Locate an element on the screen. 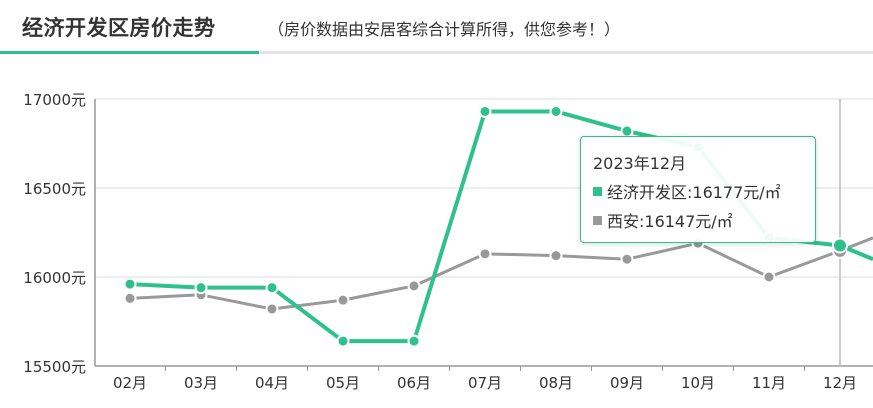 This screenshot has height=408, width=873. tooltip-row-district: 经济开发区:16177元/㎡ is located at coordinates (698, 192).